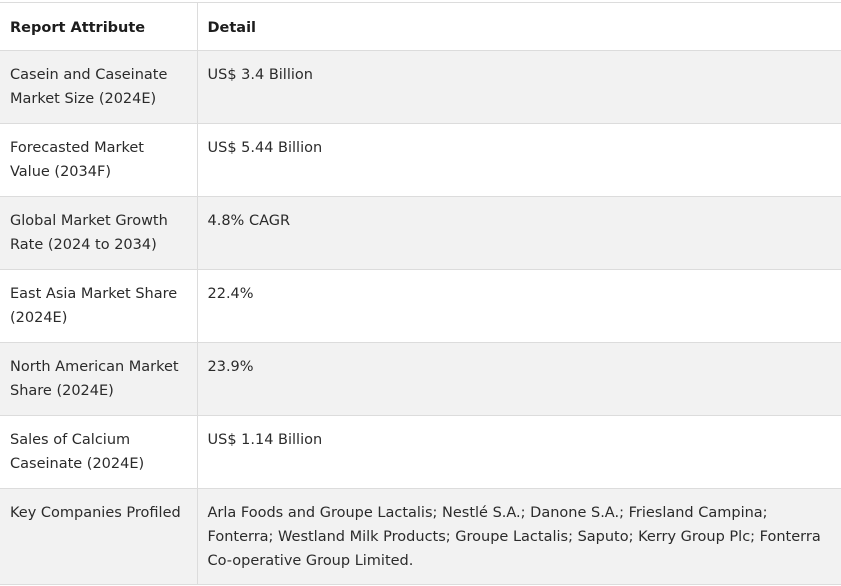 The width and height of the screenshot is (841, 586). I want to click on table-row: East Asia Market Share (2024E) 22.4%, so click(420, 306).